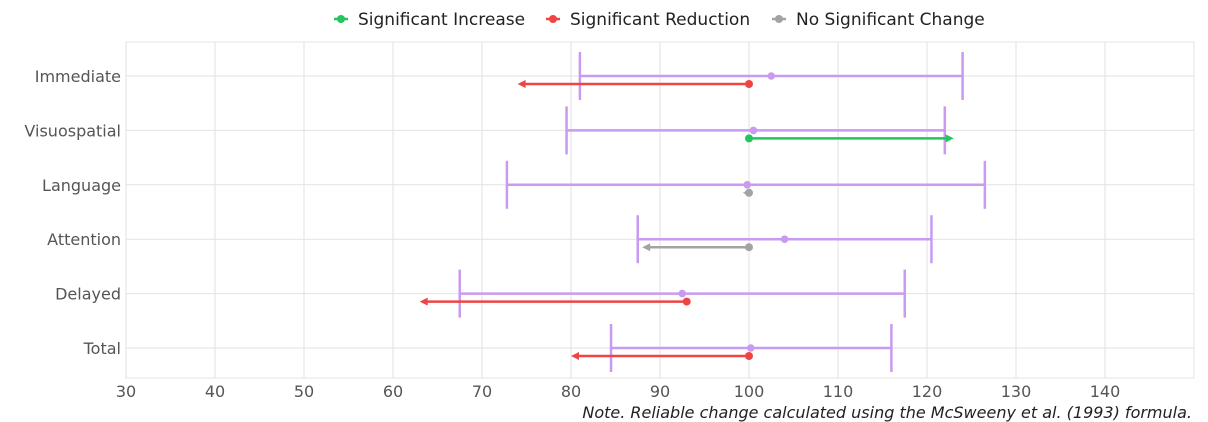 The height and width of the screenshot is (422, 1208). Describe the element at coordinates (662, 356) in the screenshot. I see `change-total` at that location.